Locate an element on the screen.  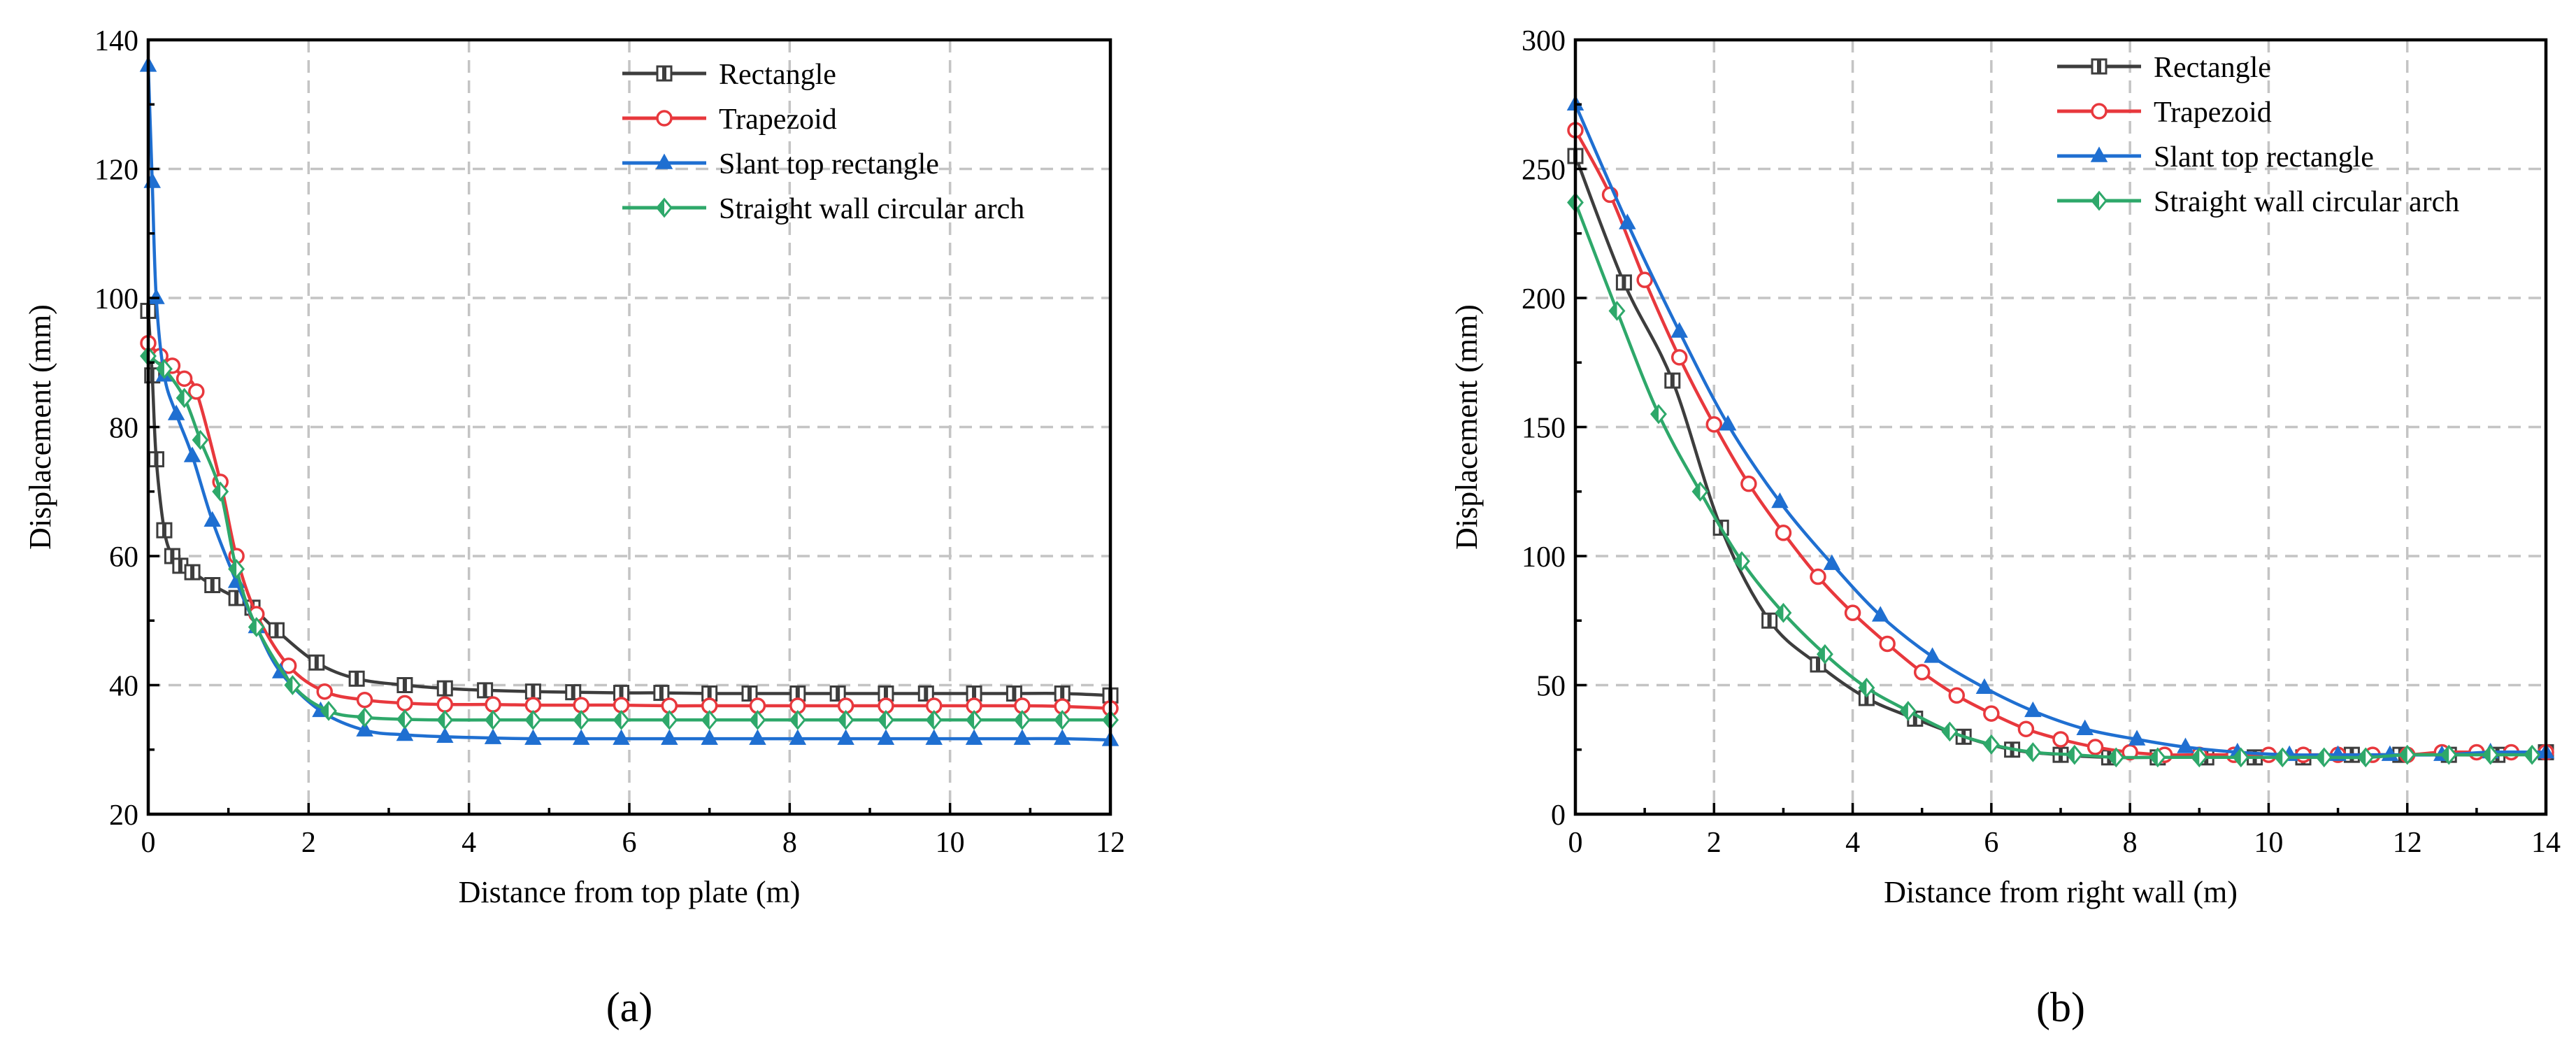
x-tick-label: 4 is located at coordinates (468, 843).